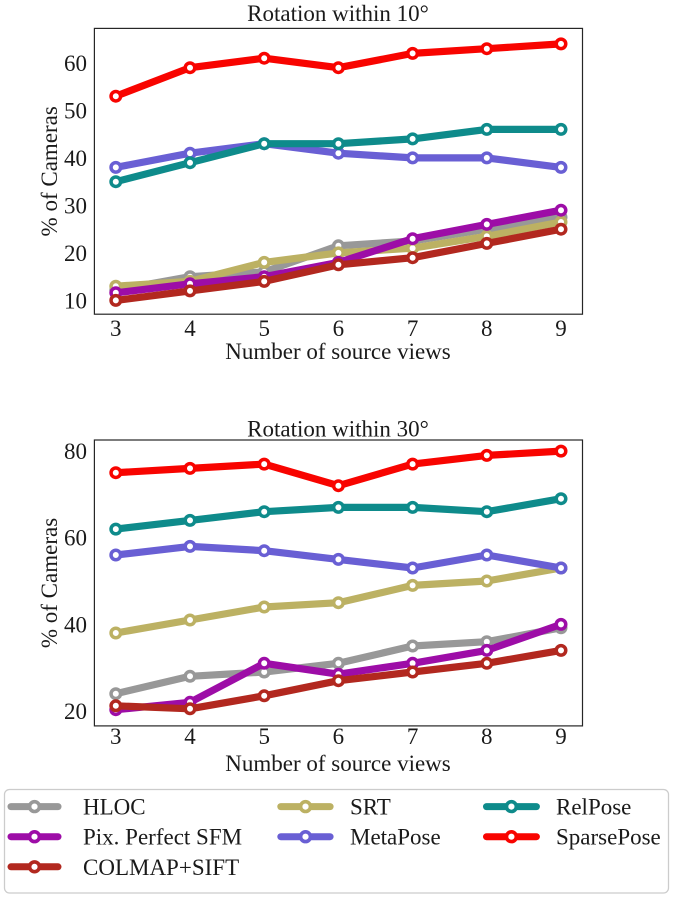  I want to click on svg-text: 30, so click(75, 205).